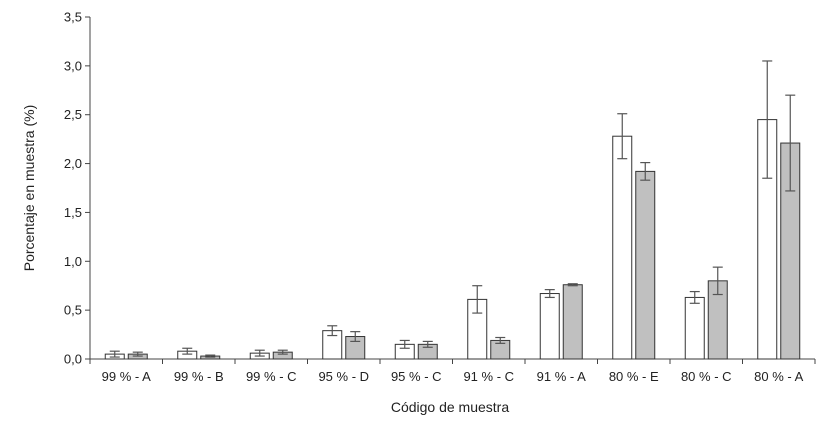 This screenshot has width=825, height=422. What do you see at coordinates (73, 114) in the screenshot?
I see `y-tick-label: 2,5` at bounding box center [73, 114].